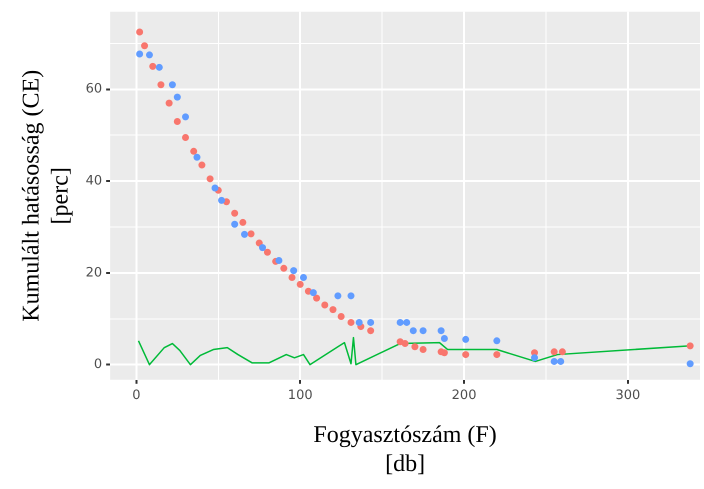  Describe the element at coordinates (627, 395) in the screenshot. I see `x-tick-label: 300` at that location.